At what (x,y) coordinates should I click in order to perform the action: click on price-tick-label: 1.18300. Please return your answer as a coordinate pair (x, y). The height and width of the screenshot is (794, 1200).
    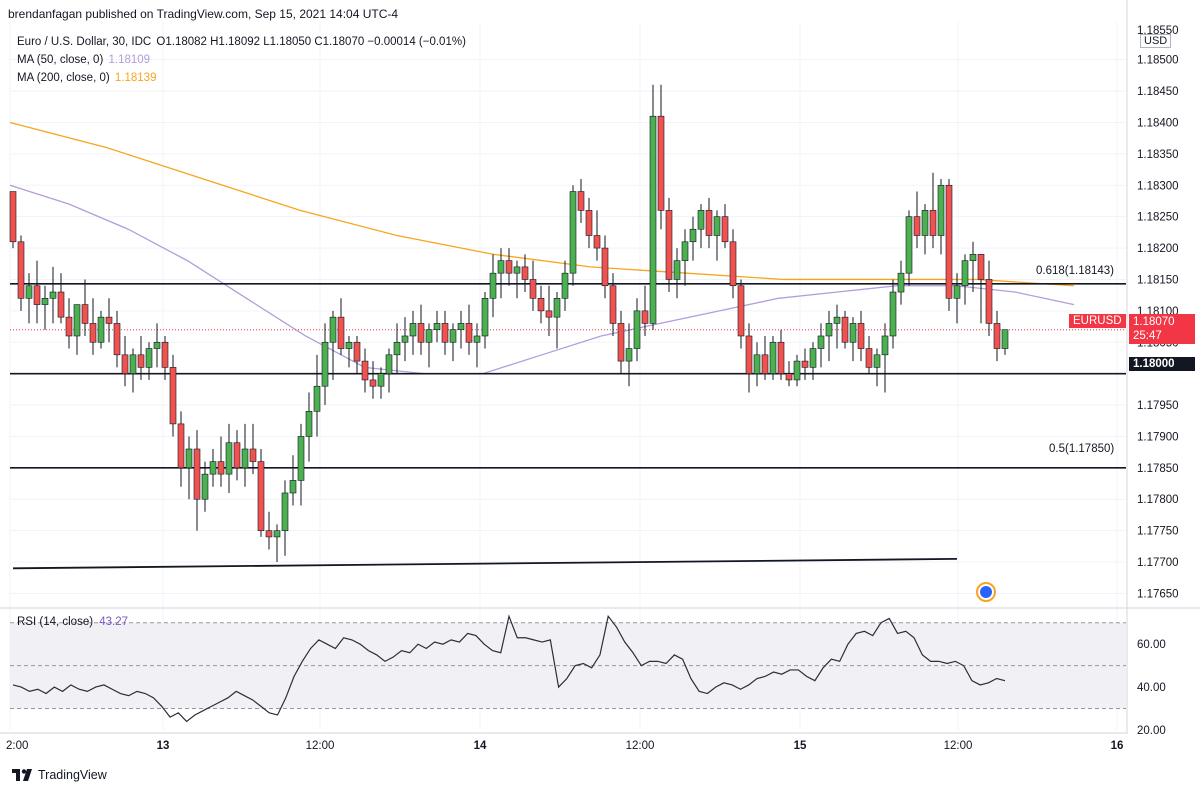
    Looking at the image, I should click on (1158, 186).